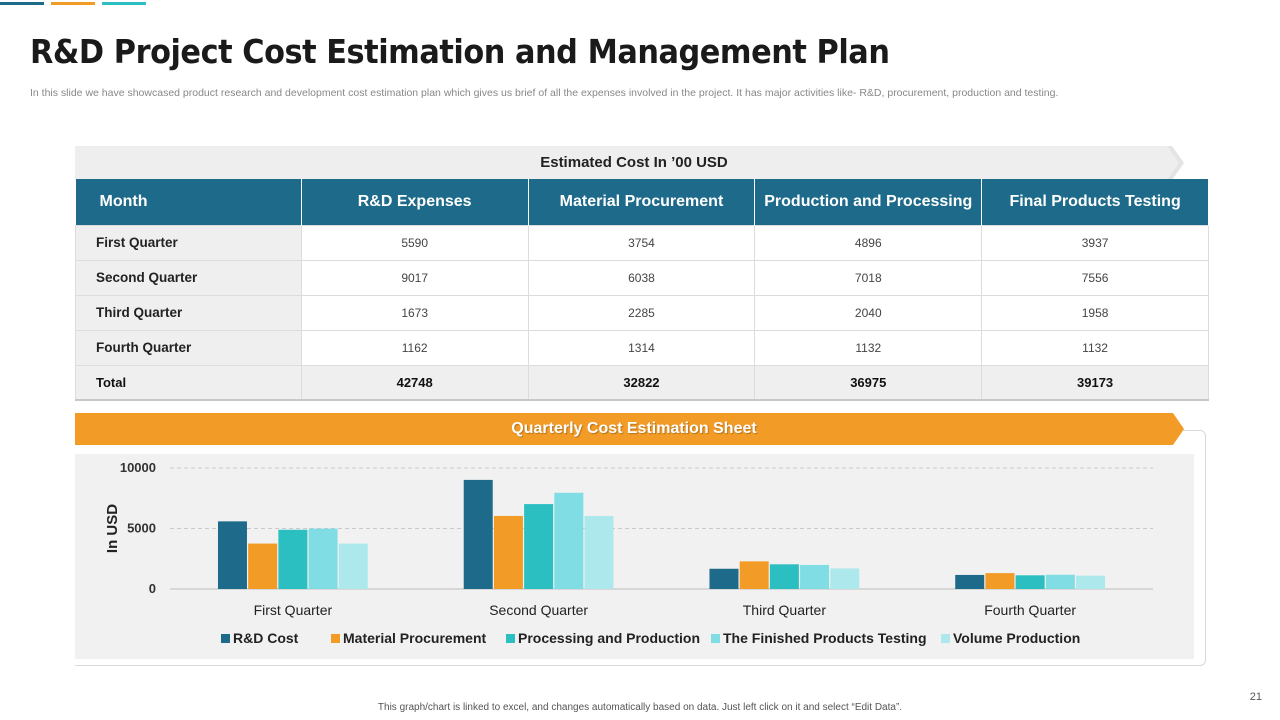 The width and height of the screenshot is (1280, 720). What do you see at coordinates (868, 202) in the screenshot?
I see `column-header-production-processing: Production and Processing` at bounding box center [868, 202].